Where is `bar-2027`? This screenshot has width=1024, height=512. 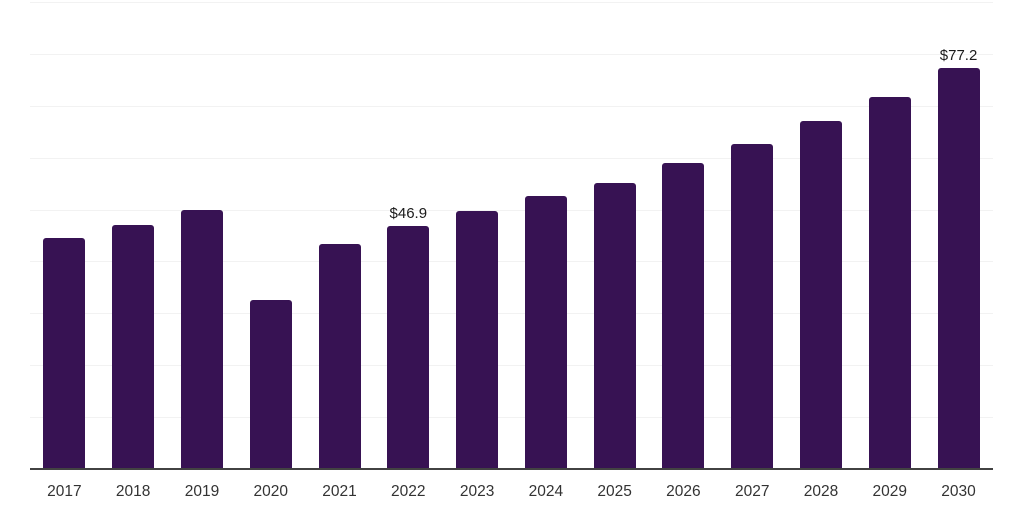
bar-2027 is located at coordinates (752, 306).